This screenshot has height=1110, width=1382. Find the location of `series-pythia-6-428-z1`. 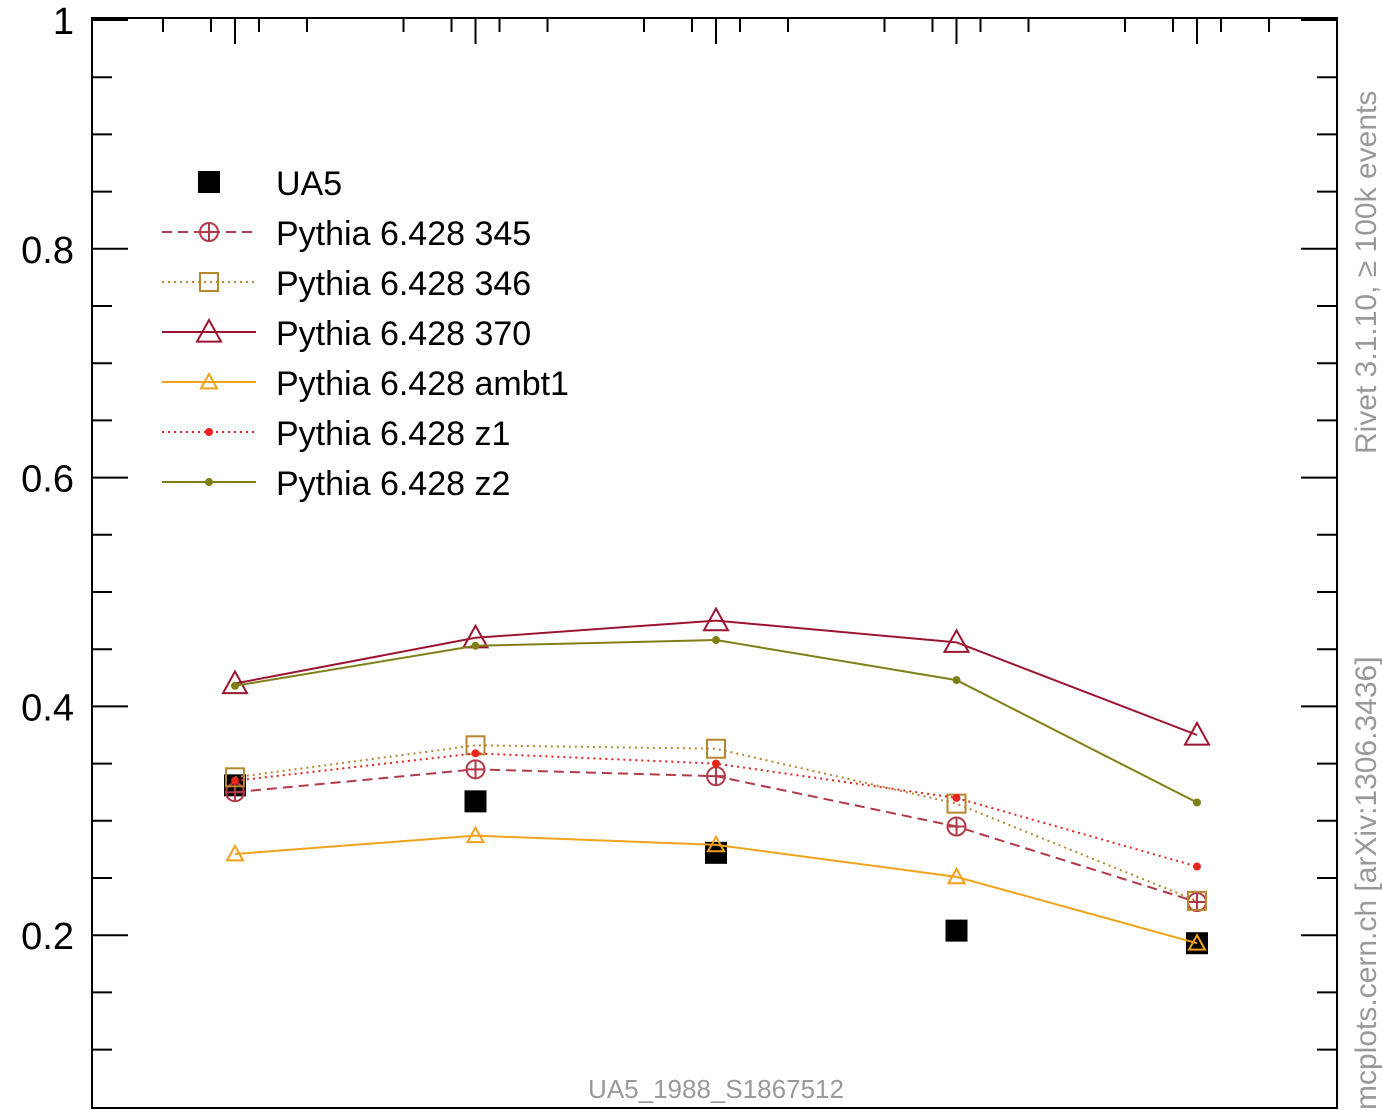

series-pythia-6-428-z1 is located at coordinates (716, 810).